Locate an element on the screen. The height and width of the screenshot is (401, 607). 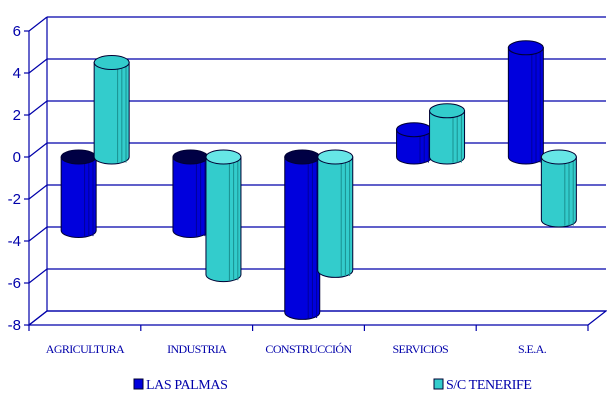
y-tick-label: -6 is located at coordinates (14, 283).